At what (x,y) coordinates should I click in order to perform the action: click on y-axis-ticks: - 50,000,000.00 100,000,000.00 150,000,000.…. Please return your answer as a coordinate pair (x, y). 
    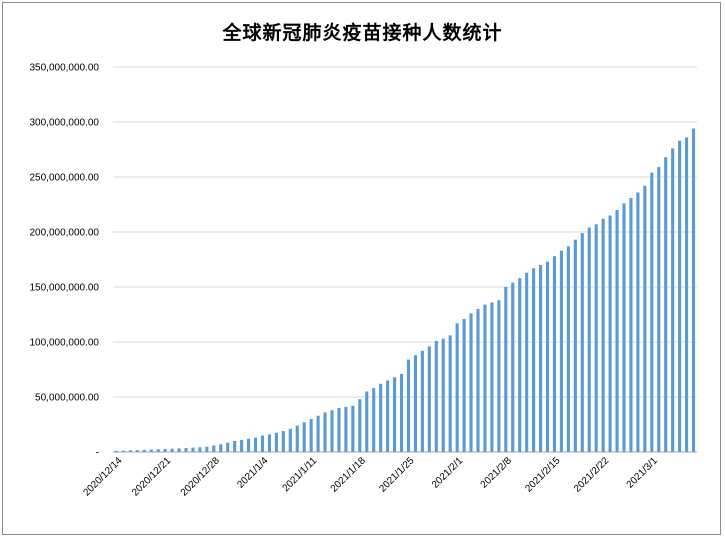
    Looking at the image, I should click on (64, 261).